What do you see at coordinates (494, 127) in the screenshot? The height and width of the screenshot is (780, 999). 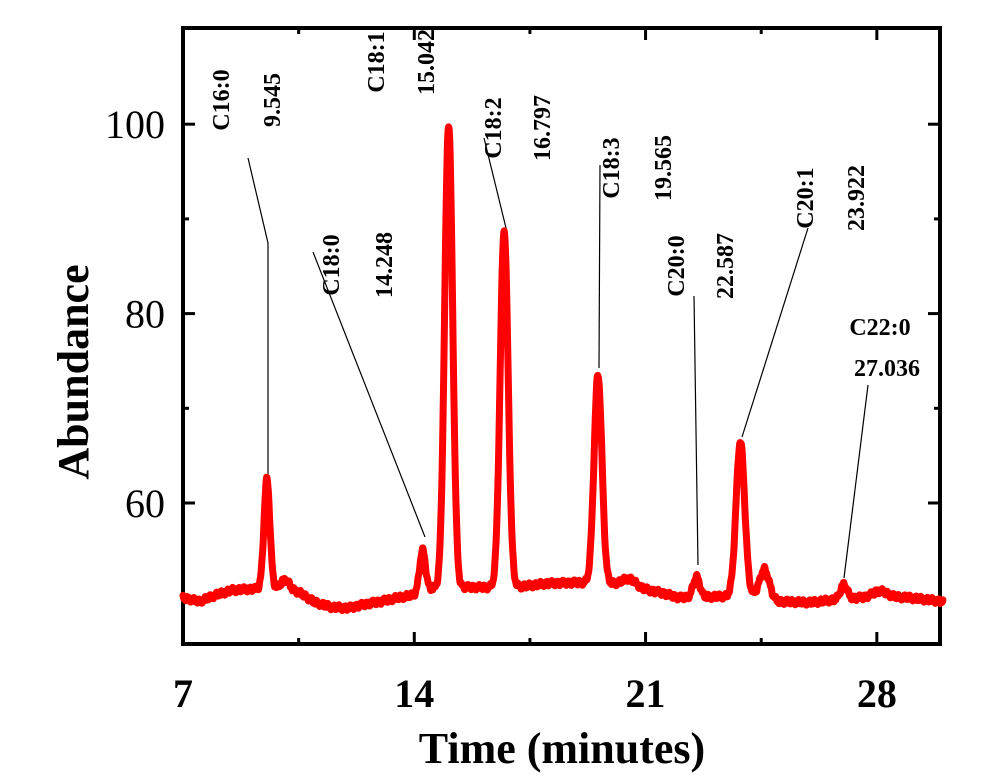 I see `peak-compound-label: C18:2` at bounding box center [494, 127].